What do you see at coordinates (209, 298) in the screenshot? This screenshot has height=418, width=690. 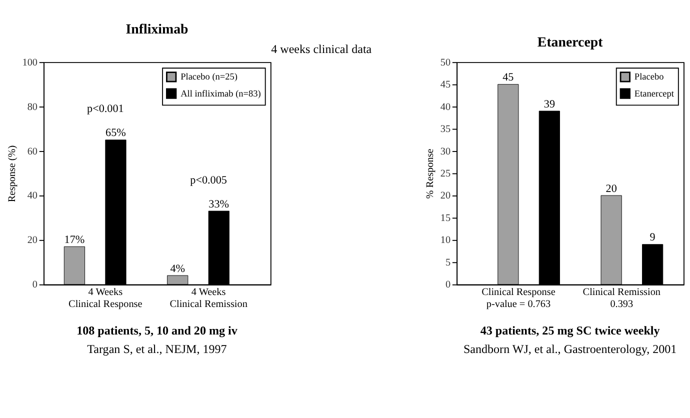 I see `x-tick-label: 4 Weeks Clinical Remission` at bounding box center [209, 298].